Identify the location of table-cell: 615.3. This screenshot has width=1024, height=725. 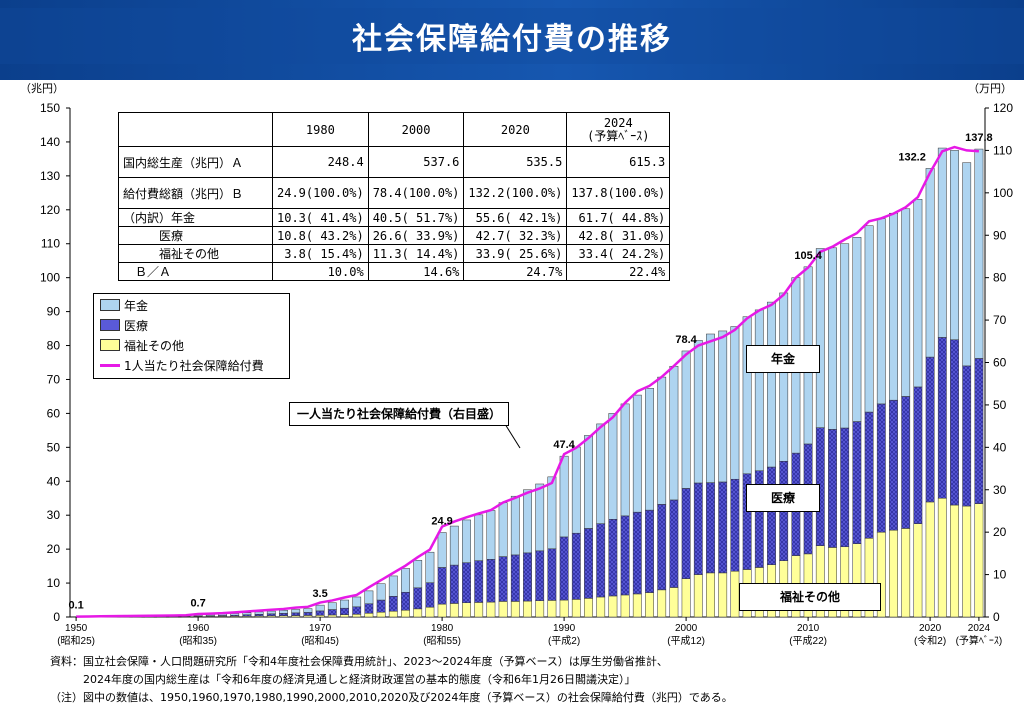
(618, 162).